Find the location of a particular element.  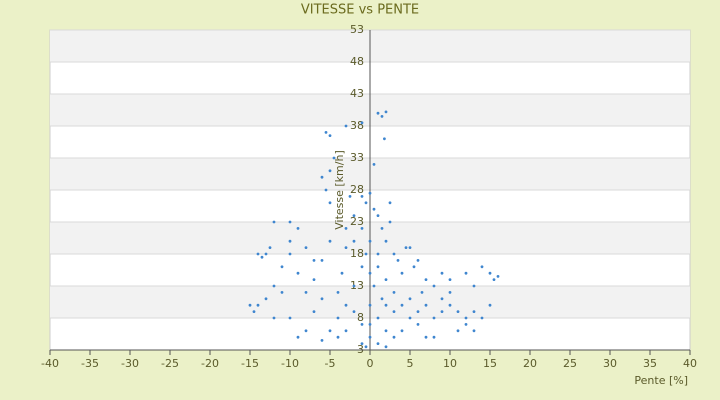

x-tick-label: -35 is located at coordinates (90, 363).